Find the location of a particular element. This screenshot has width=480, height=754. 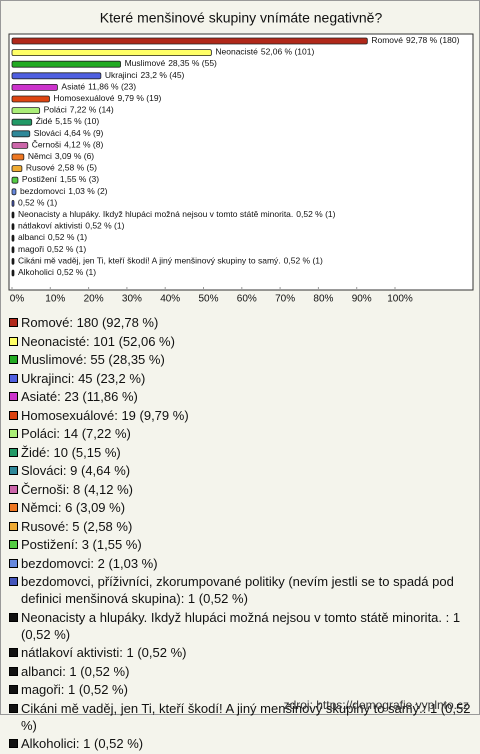

legend-value: : 10 (5,15 %) is located at coordinates (83, 452).